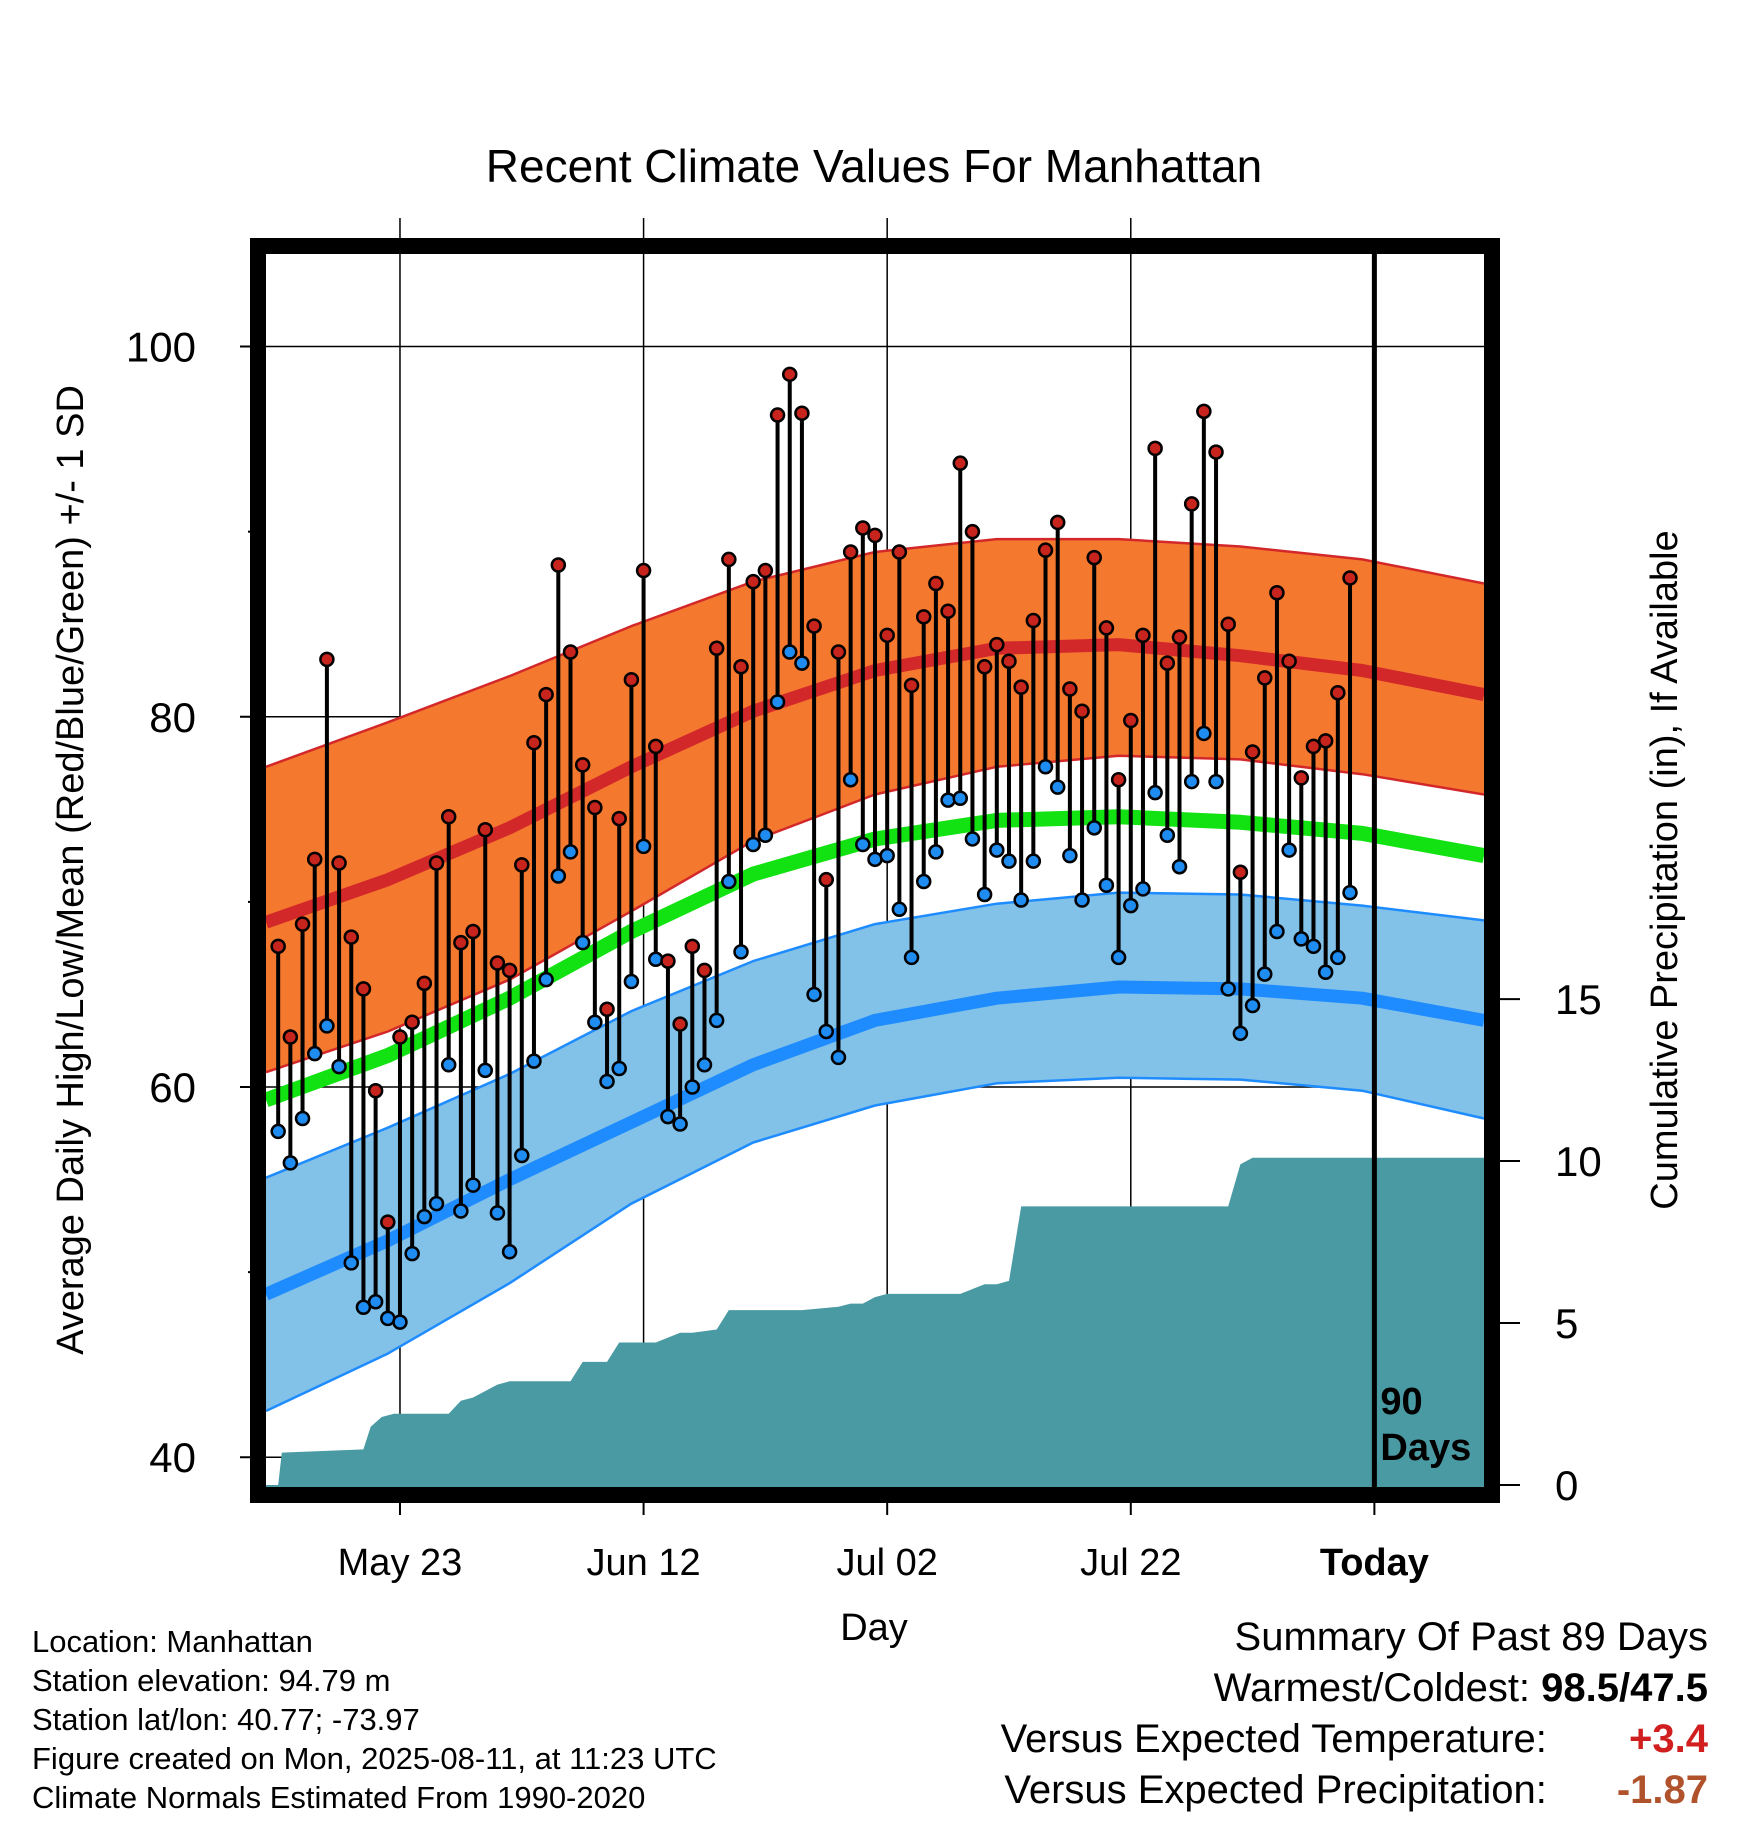 This screenshot has width=1748, height=1828. What do you see at coordinates (1624, 1688) in the screenshot?
I see `warm-cold-value: 98.5/47.5` at bounding box center [1624, 1688].